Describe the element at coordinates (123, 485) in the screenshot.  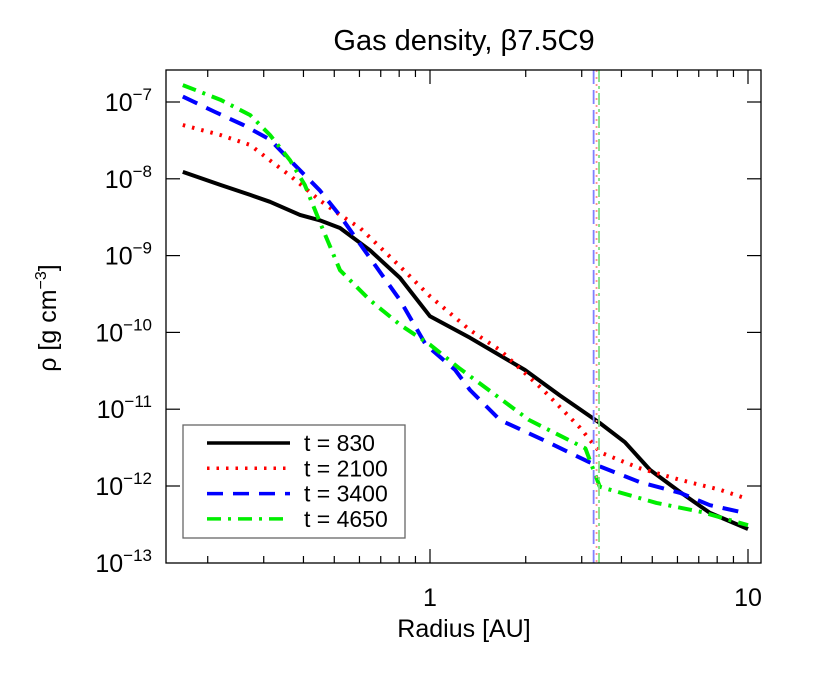
I see `y-tick-label: 10⁻¹²` at that location.